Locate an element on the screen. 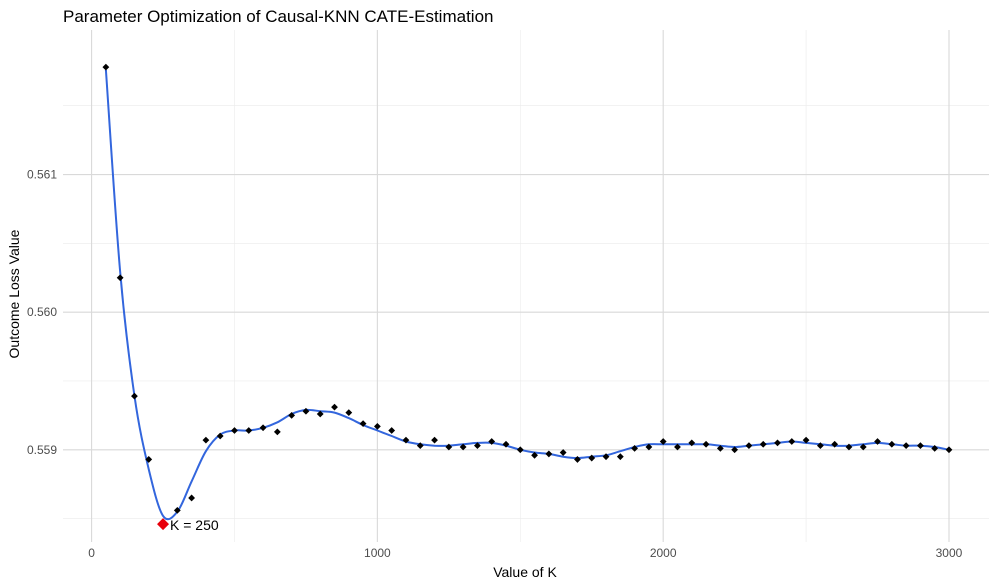  y-tick-label: 0.560 is located at coordinates (42, 312).